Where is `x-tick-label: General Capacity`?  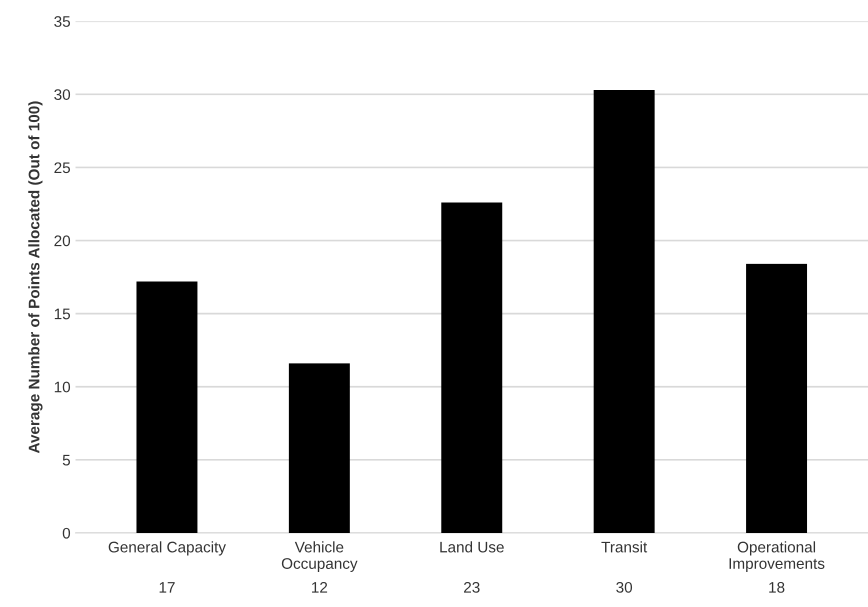 x-tick-label: General Capacity is located at coordinates (167, 548).